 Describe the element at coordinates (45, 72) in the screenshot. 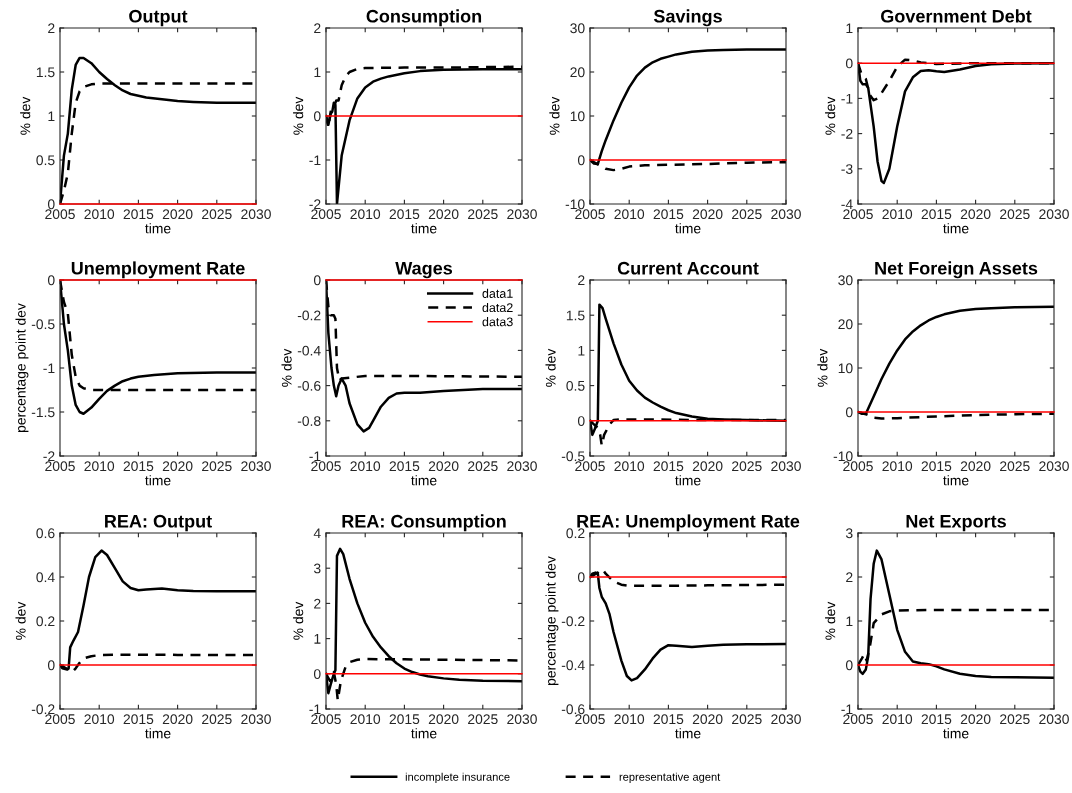

I see `y-tick-label: 1.5` at that location.